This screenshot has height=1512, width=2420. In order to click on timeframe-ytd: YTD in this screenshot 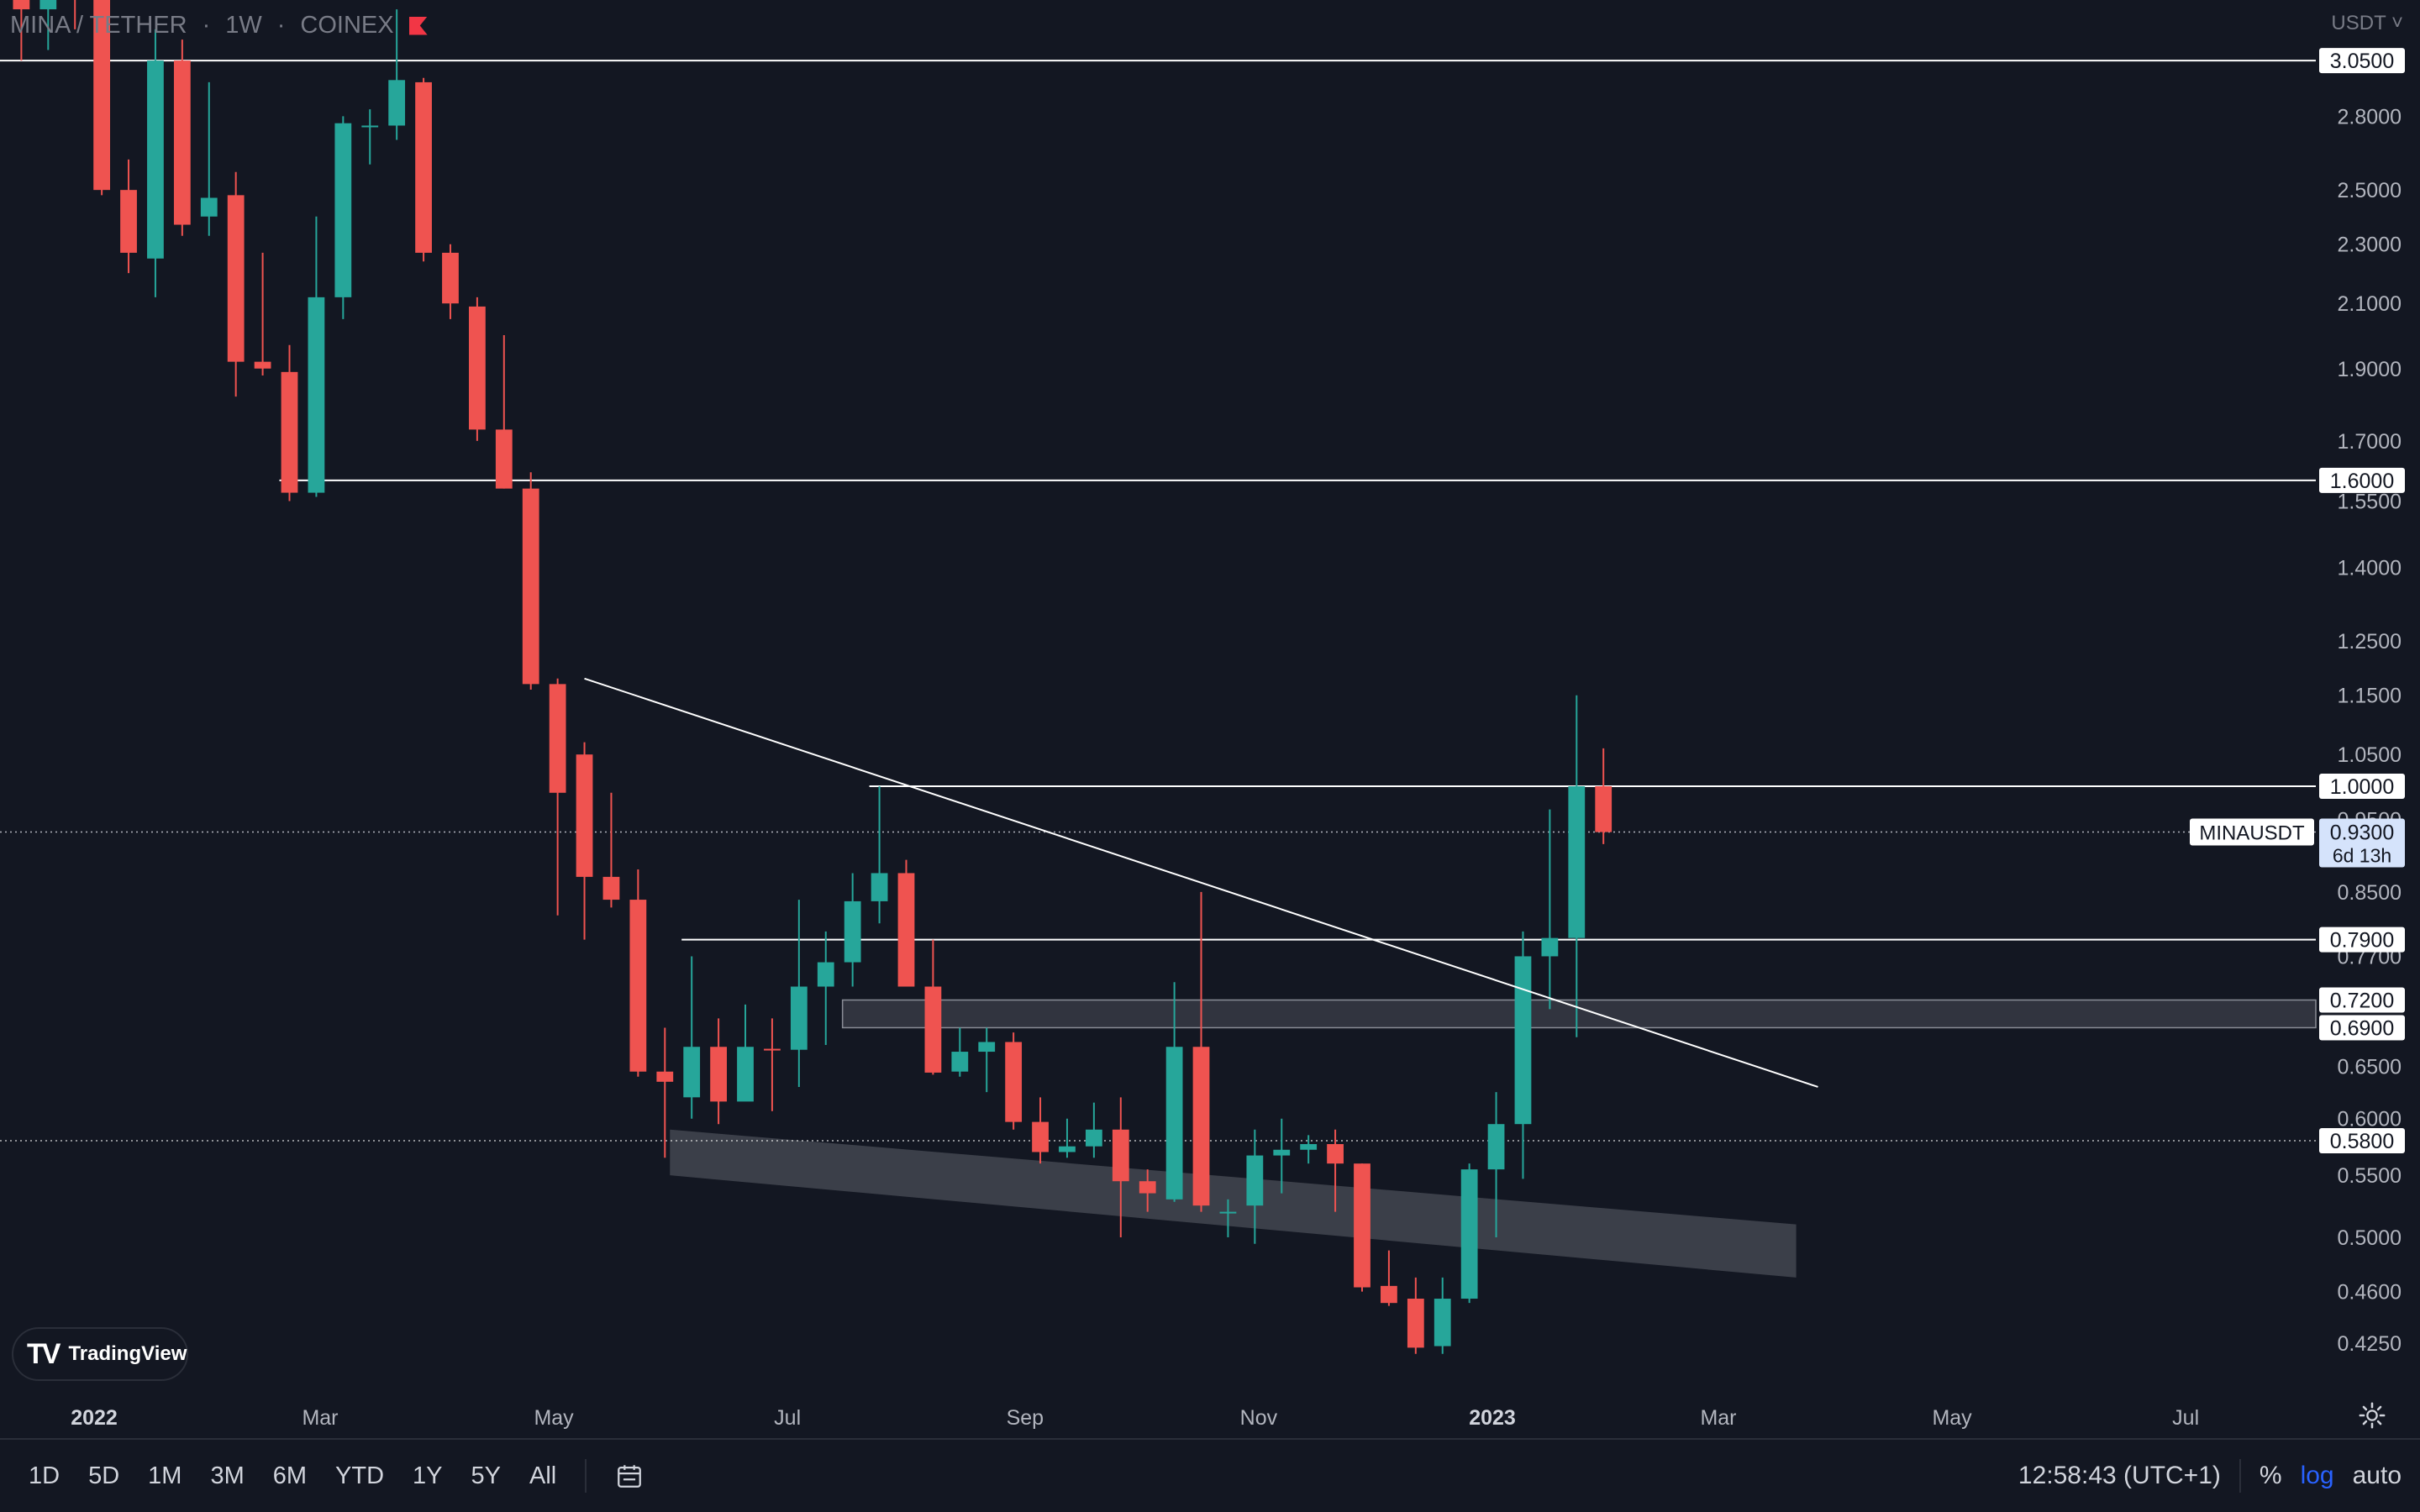, I will do `click(360, 1475)`.